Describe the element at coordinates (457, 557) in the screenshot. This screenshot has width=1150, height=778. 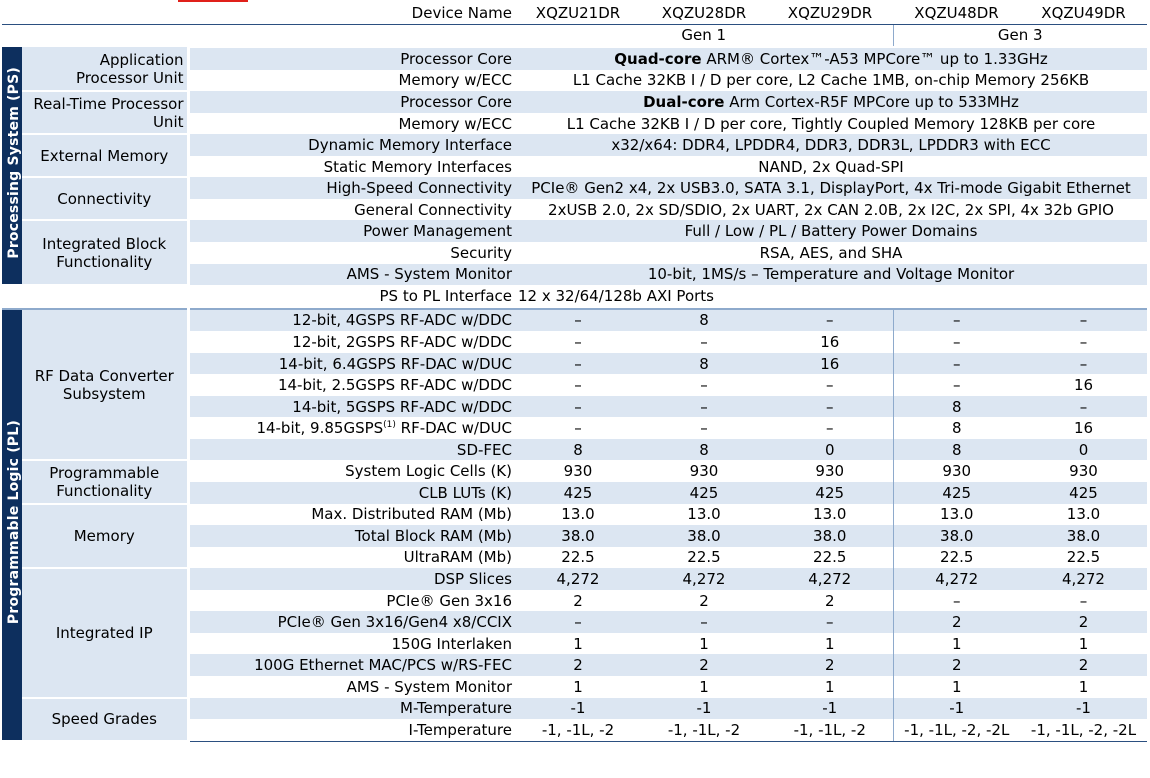
I see `memory-row-label: UltraRAM (Mb)` at that location.